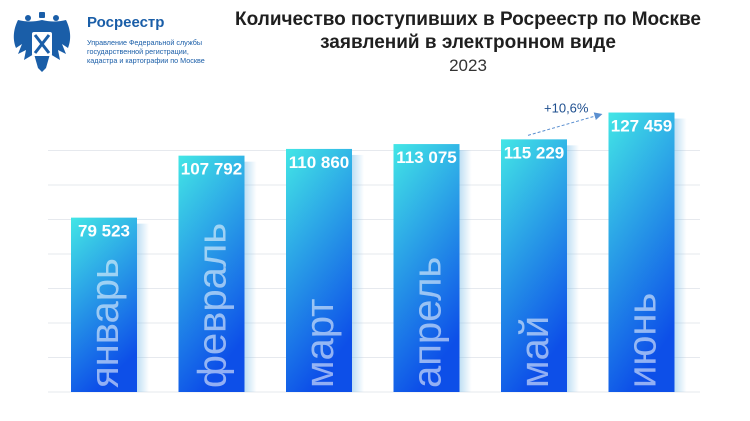 The height and width of the screenshot is (421, 750). Describe the element at coordinates (565, 124) in the screenshot. I see `growth-arrow` at that location.